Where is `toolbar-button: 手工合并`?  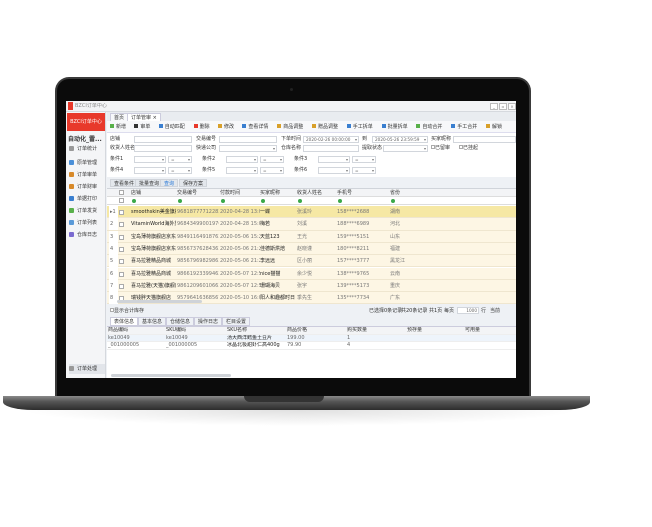
toolbar-button: 手工合并 is located at coordinates (464, 127).